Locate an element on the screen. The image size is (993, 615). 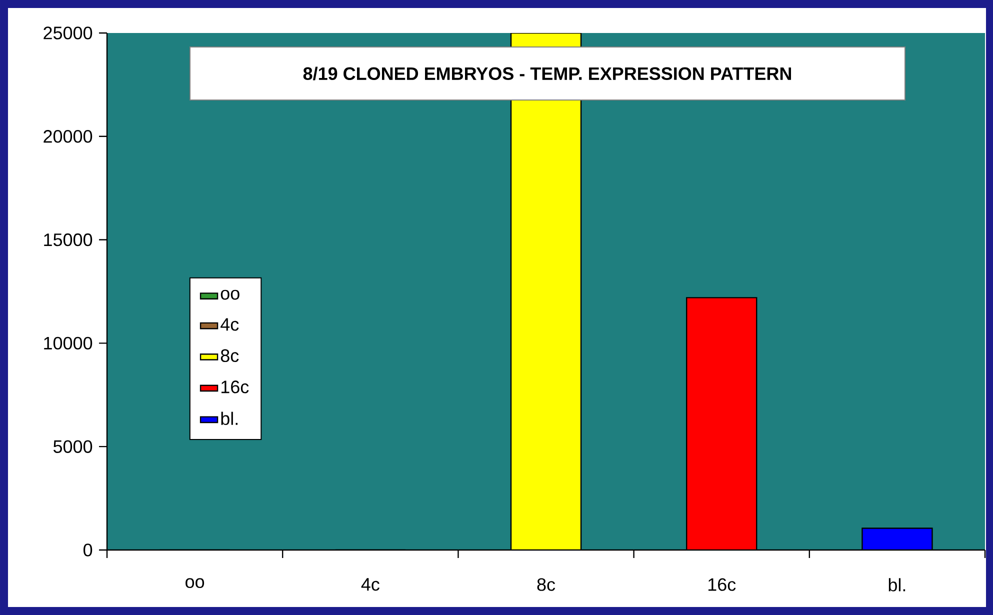
x-tick-label: 8c is located at coordinates (546, 584).